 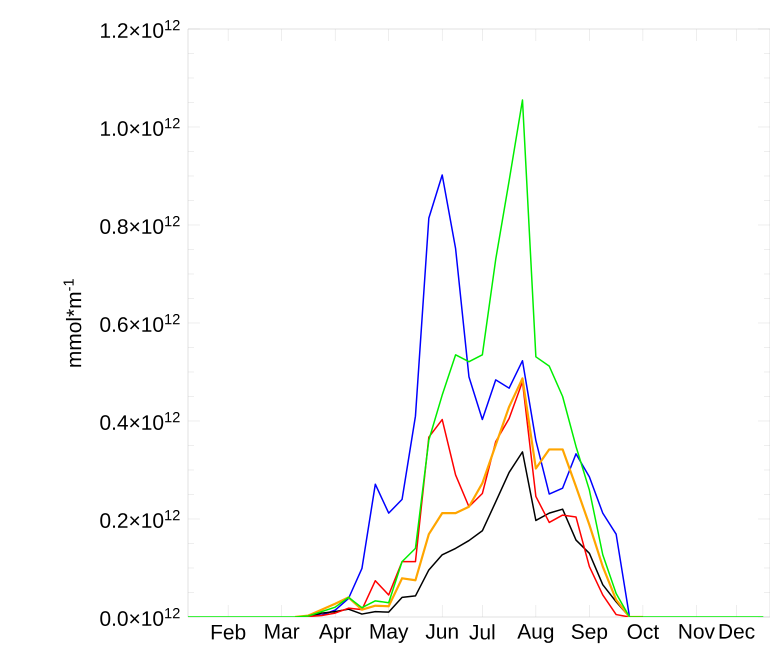 I want to click on x-tick-label: Jun, so click(x=442, y=631).